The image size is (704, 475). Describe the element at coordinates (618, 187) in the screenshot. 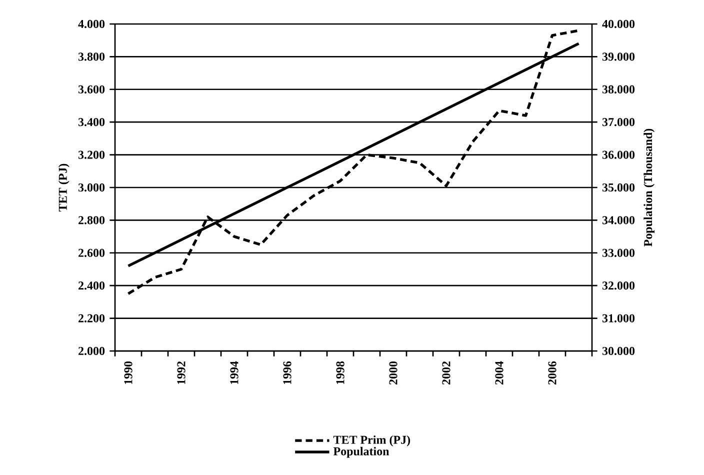

I see `y2-tick-label: 35.000` at that location.